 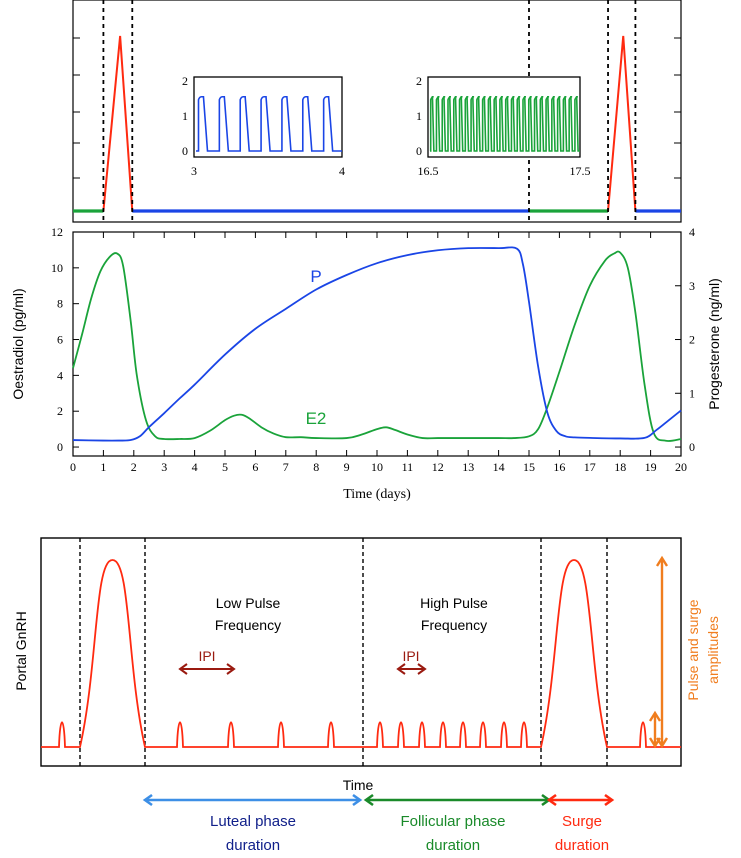 I want to click on high-pulse-frequency-label: High Pulse Frequency, so click(x=454, y=614).